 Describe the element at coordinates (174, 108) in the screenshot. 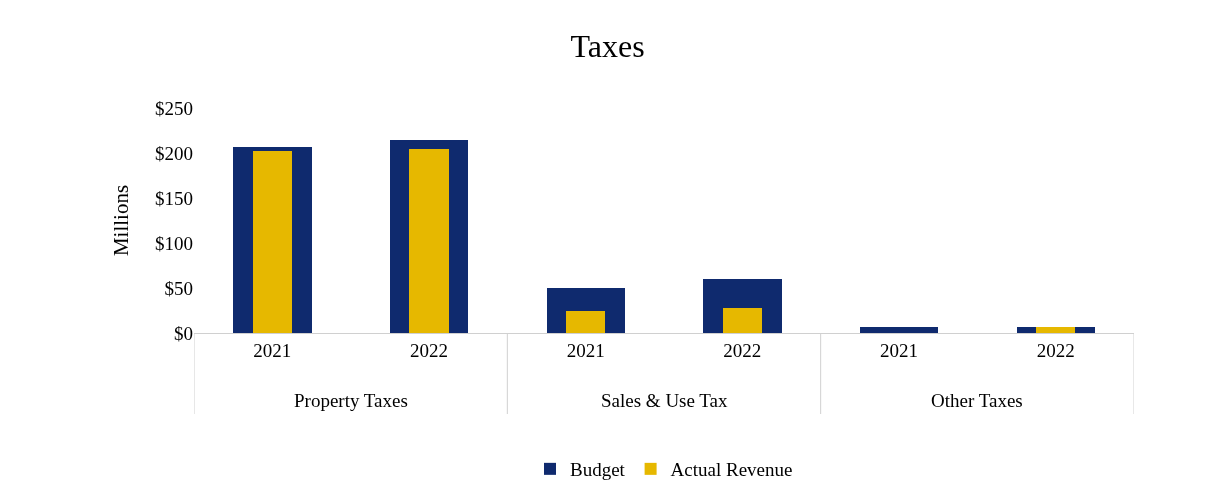

I see `y-tick-label: $250` at that location.